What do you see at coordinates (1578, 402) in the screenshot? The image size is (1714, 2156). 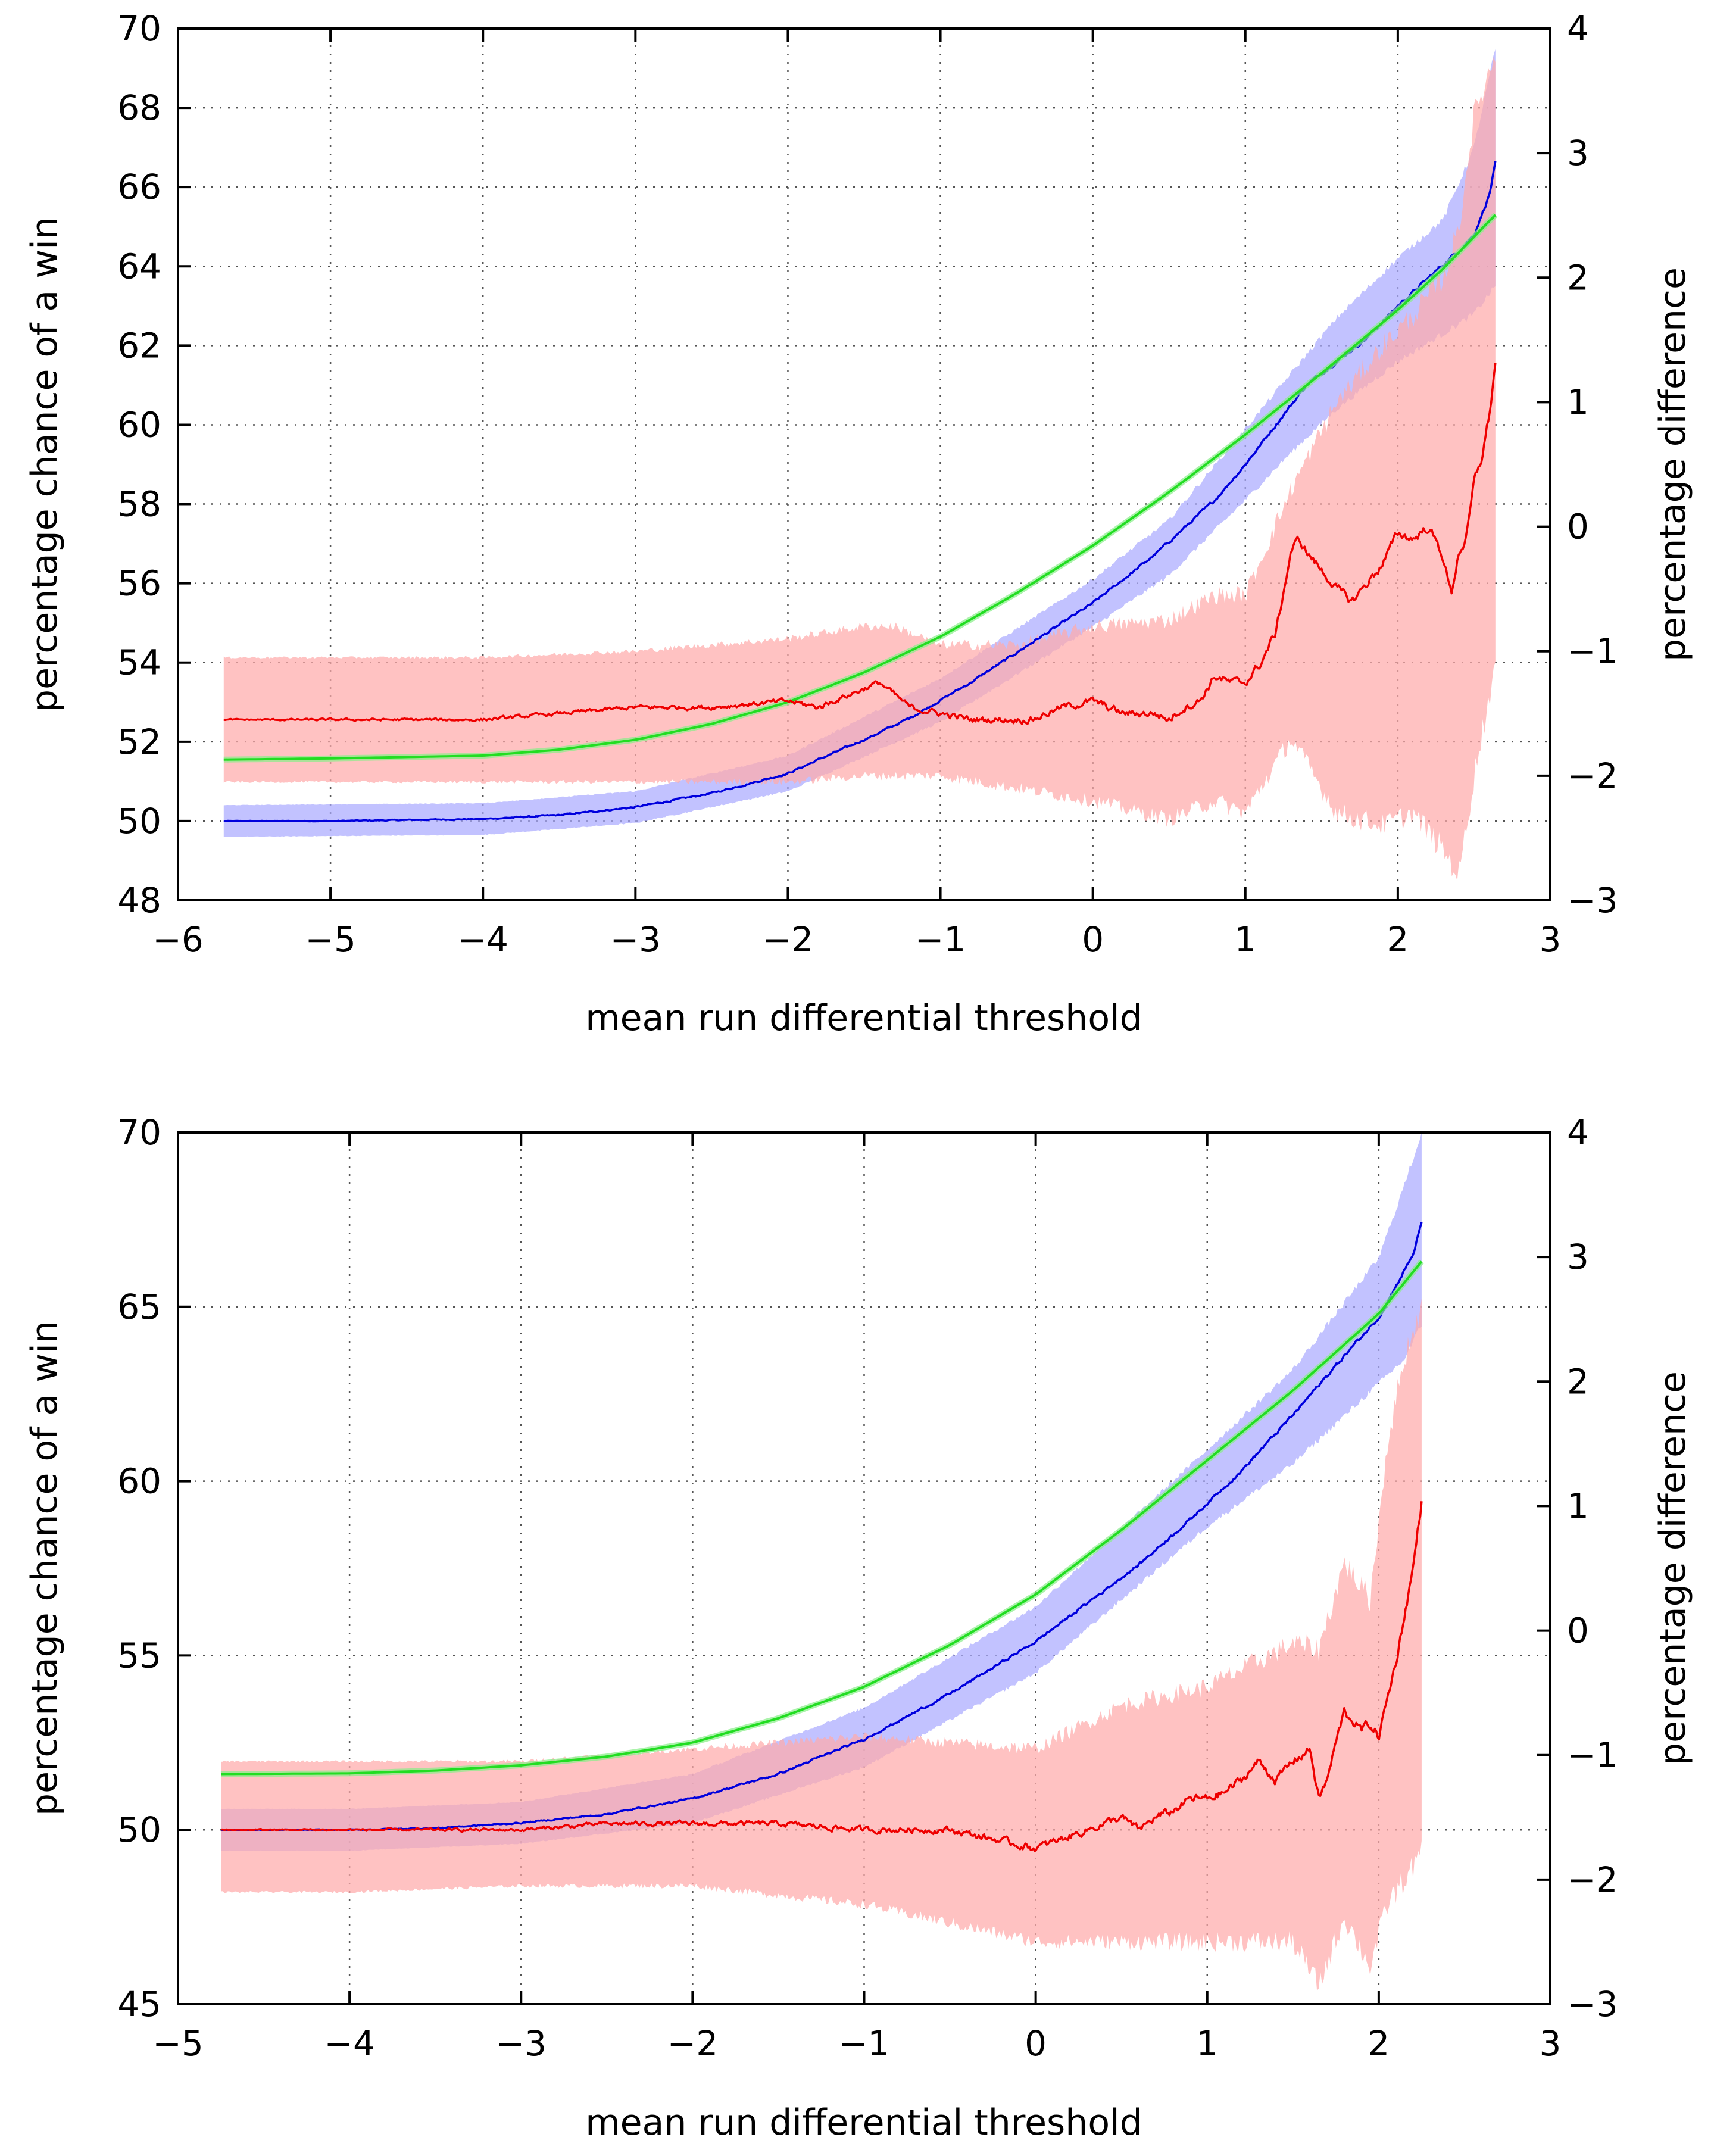 I see `top-y2-tick-label: 1` at bounding box center [1578, 402].